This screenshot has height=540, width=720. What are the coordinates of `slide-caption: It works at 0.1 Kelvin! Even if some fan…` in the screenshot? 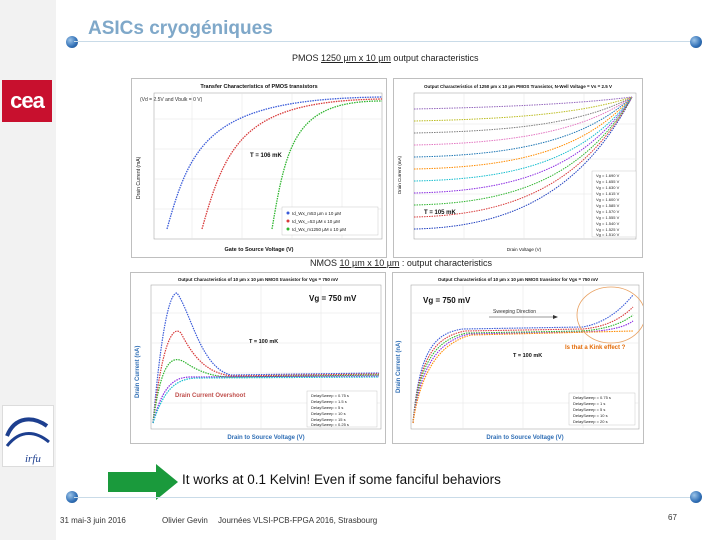 It's located at (341, 479).